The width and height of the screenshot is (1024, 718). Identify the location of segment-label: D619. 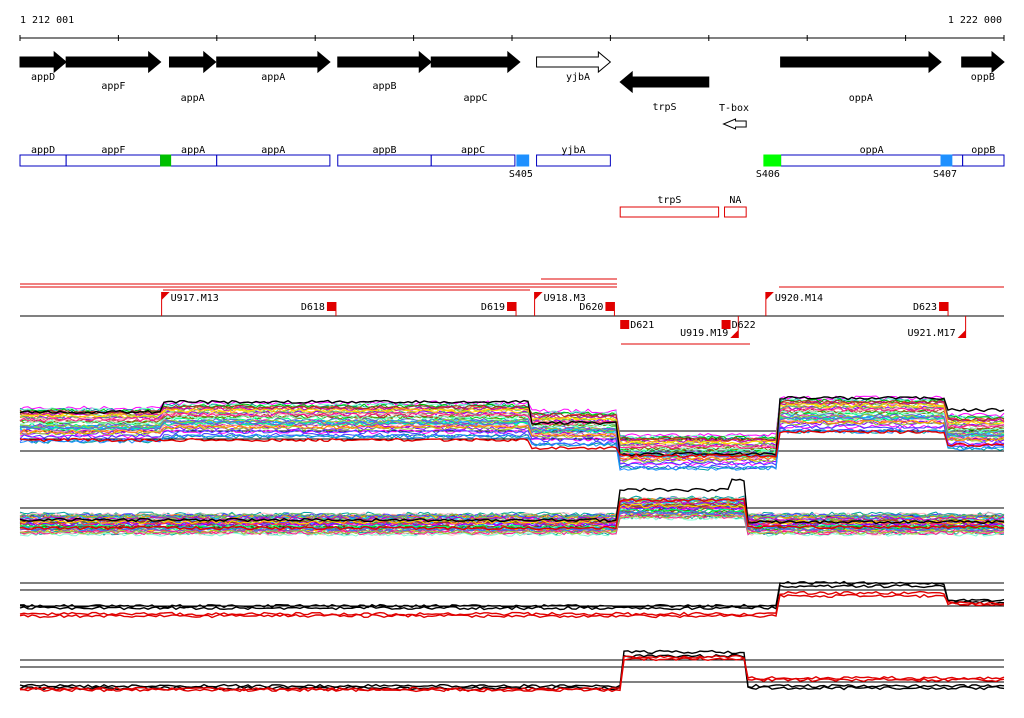
(493, 307).